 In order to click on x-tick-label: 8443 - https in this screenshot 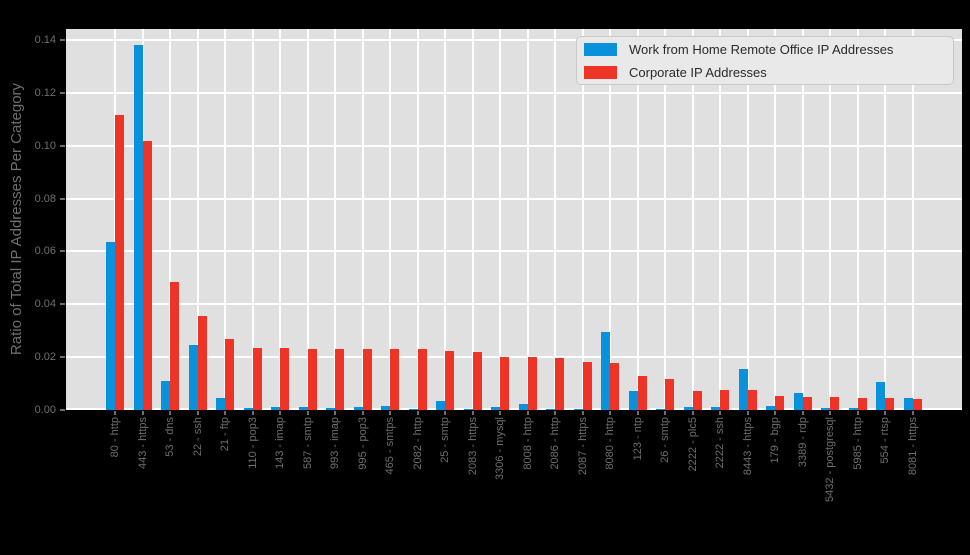, I will do `click(747, 446)`.